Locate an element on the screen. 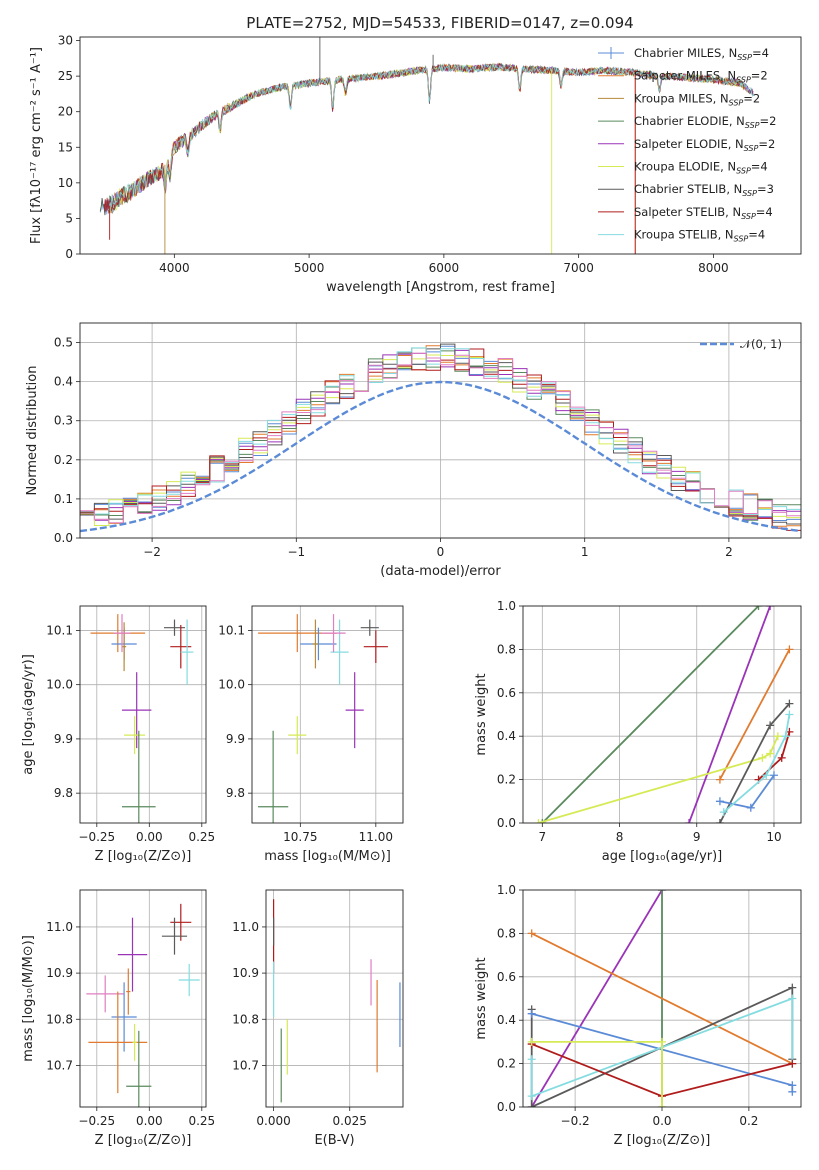  ageZ-ytick-label-3: 10.1 is located at coordinates (59, 630).